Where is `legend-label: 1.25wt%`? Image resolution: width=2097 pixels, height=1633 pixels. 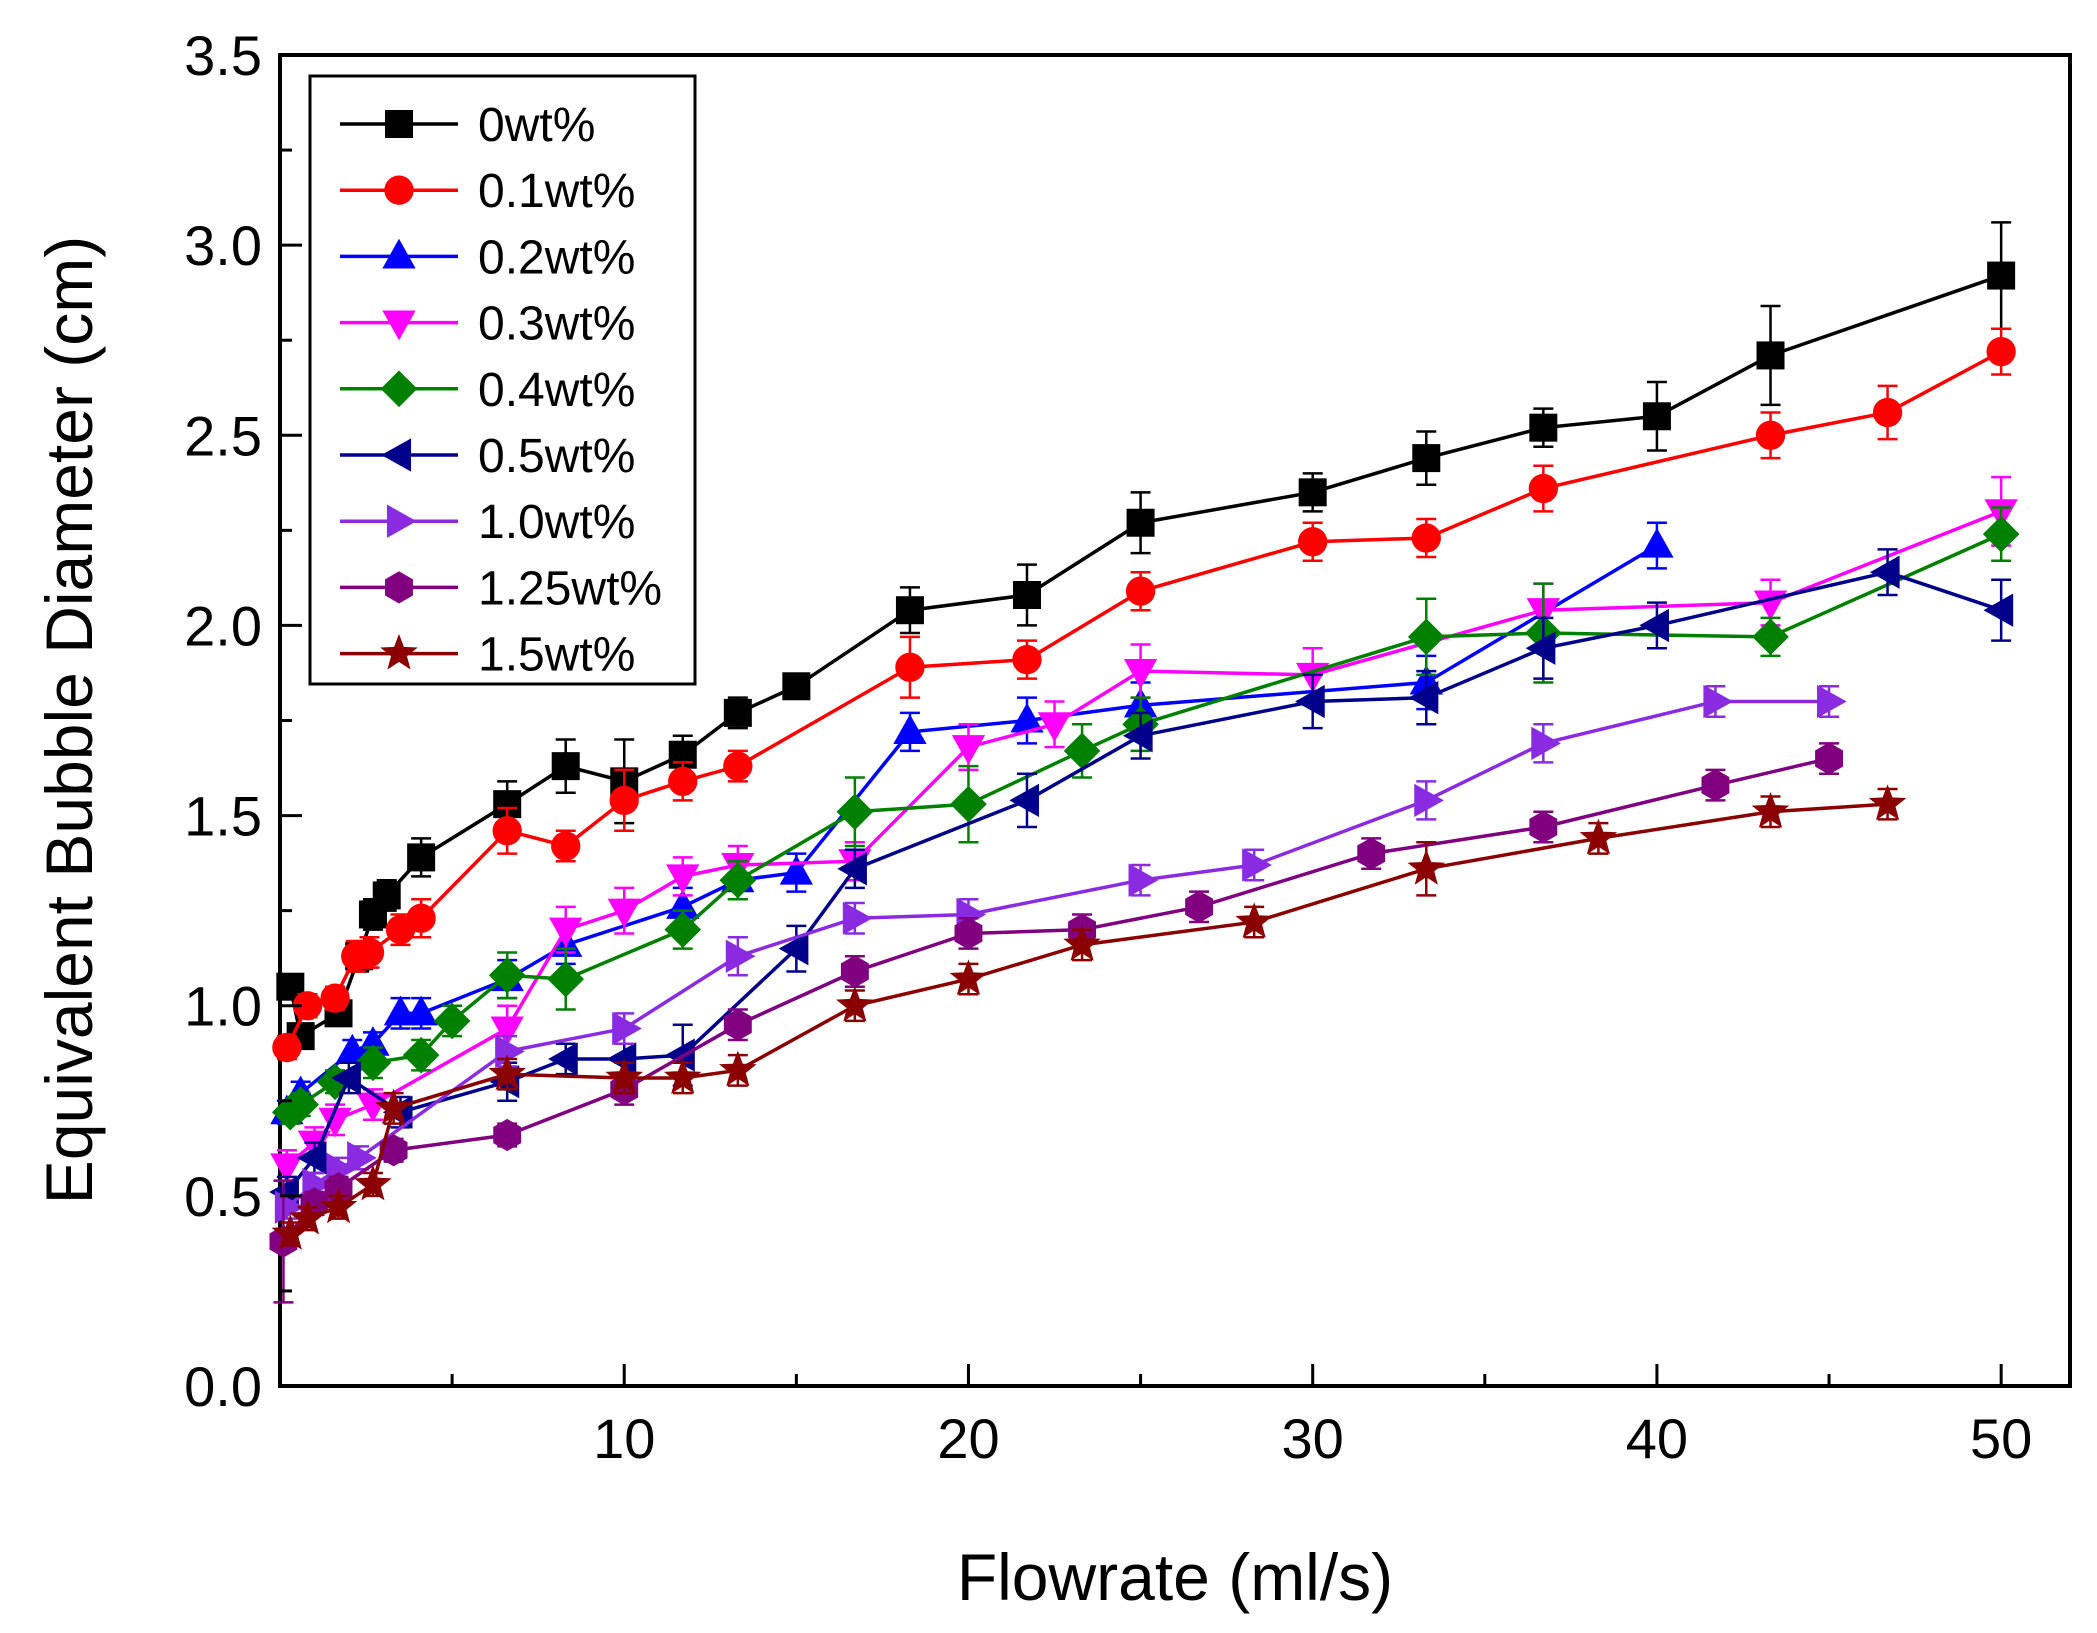 legend-label: 1.25wt% is located at coordinates (570, 588).